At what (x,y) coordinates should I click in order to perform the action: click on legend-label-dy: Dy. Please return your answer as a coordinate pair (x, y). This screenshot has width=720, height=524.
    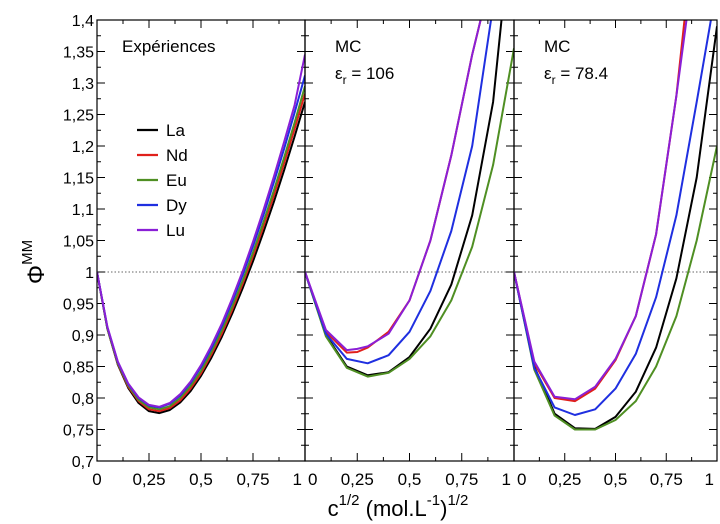
    Looking at the image, I should click on (176, 205).